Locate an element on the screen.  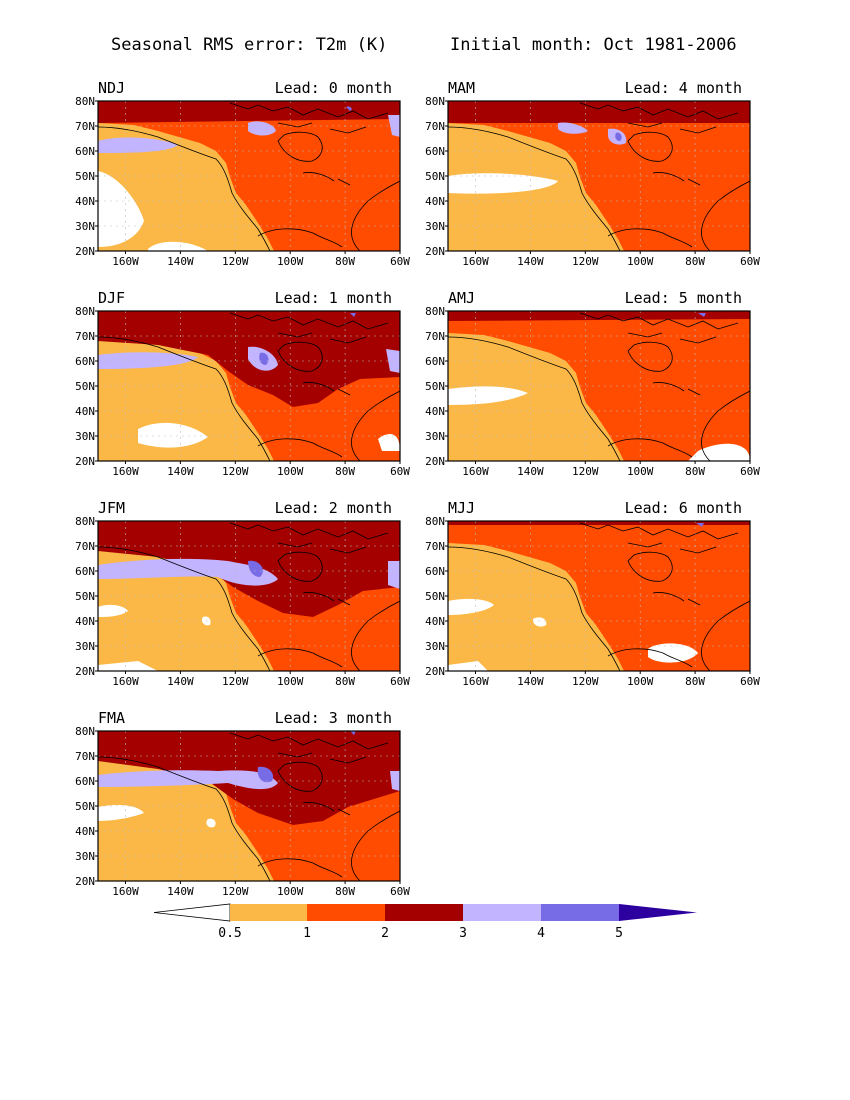
season-label: FMA is located at coordinates (111, 718).